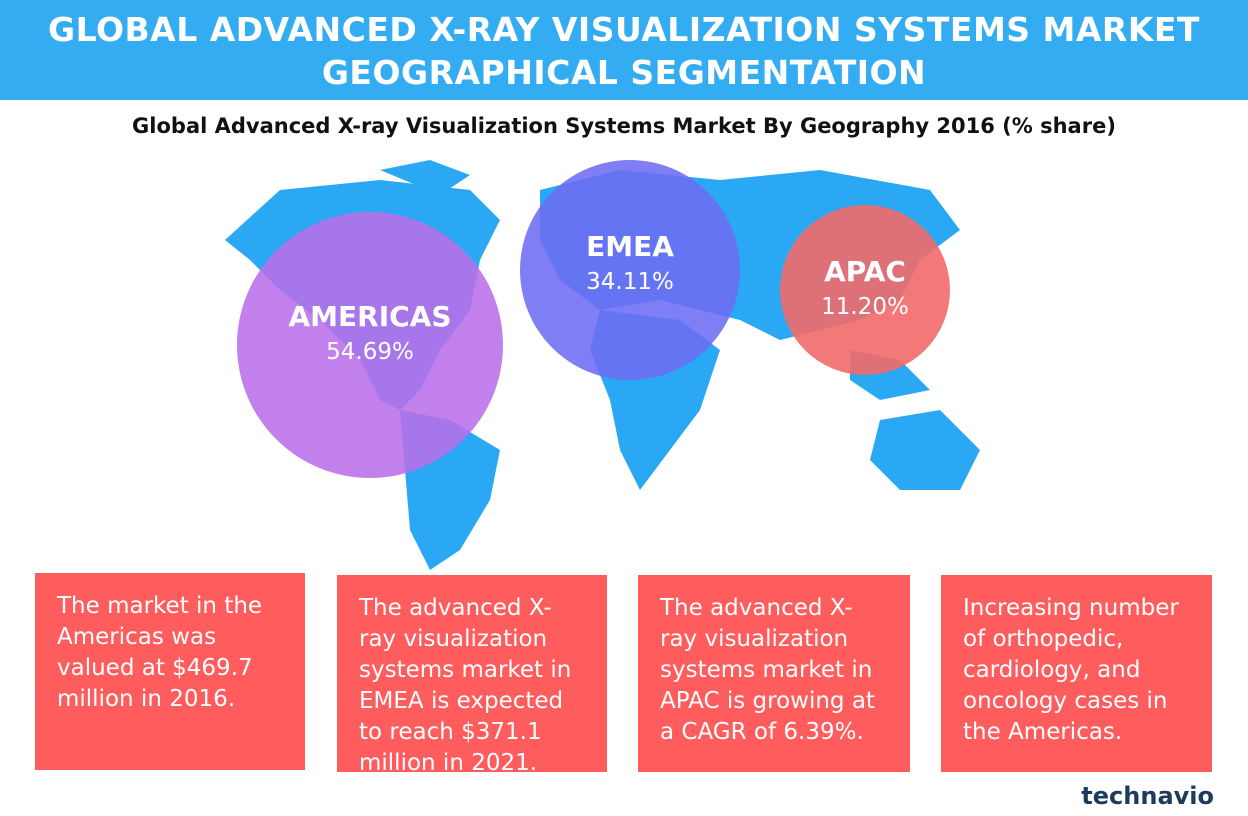  I want to click on americas-circle, so click(370, 345).